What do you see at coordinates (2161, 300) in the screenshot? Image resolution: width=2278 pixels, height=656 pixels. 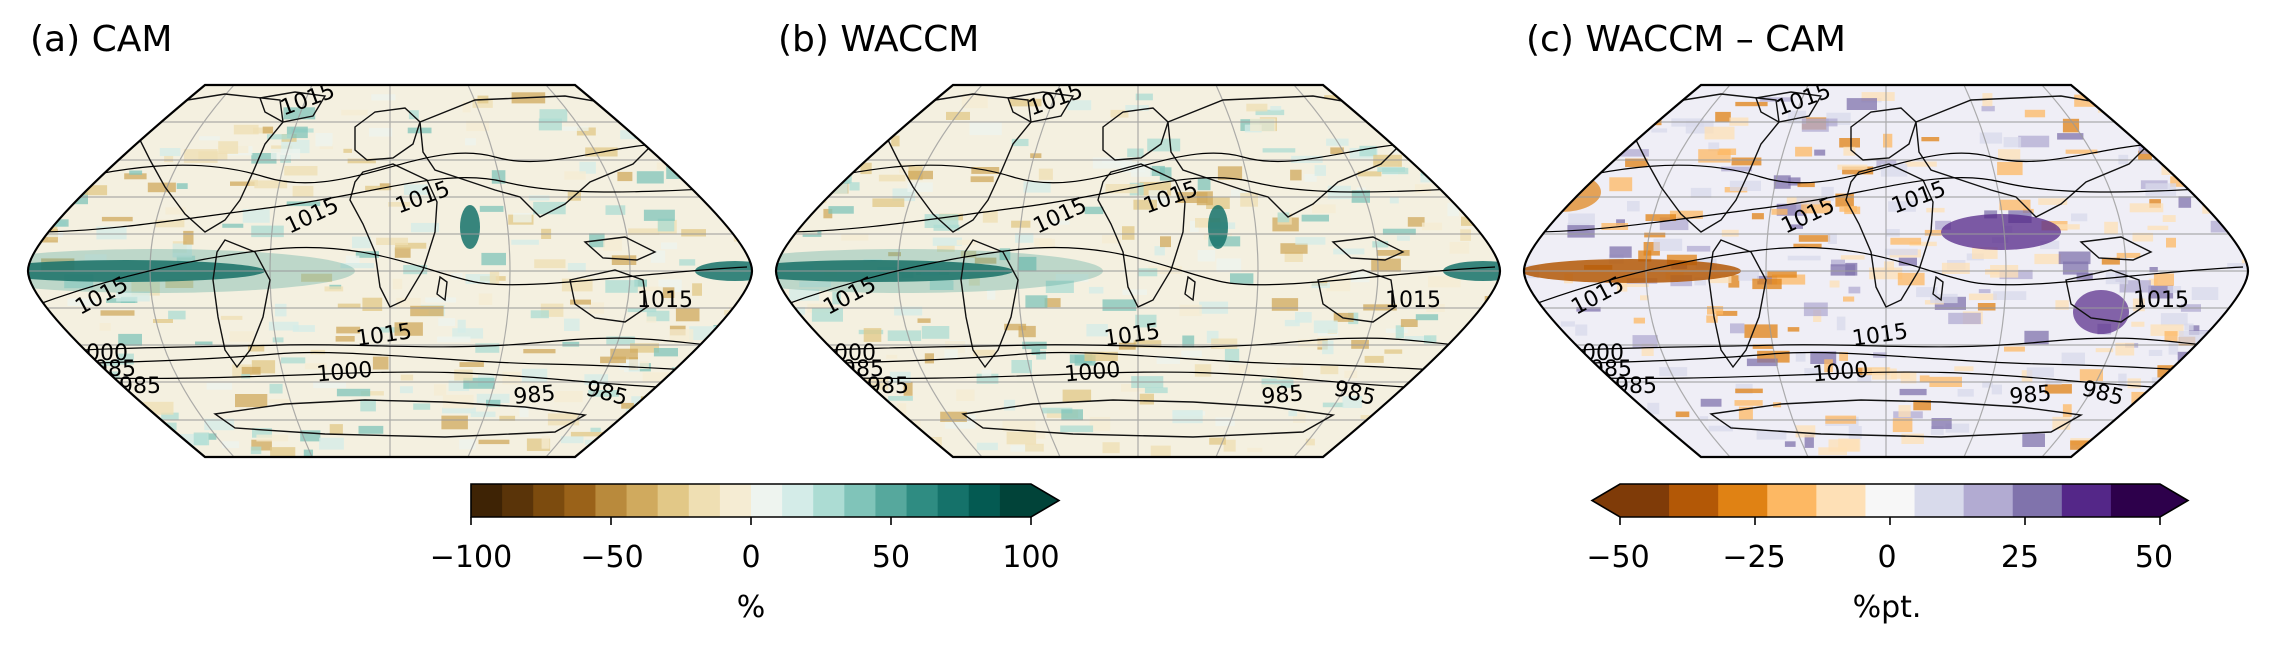 I see `isobar-label: 1015` at bounding box center [2161, 300].